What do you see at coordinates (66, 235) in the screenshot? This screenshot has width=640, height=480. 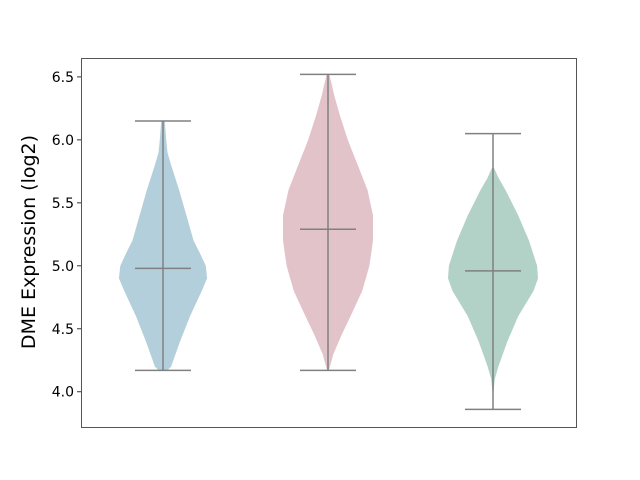 I see `y-axis: 4.0 4.5 5.0 5.5 6.0 6.5` at bounding box center [66, 235].